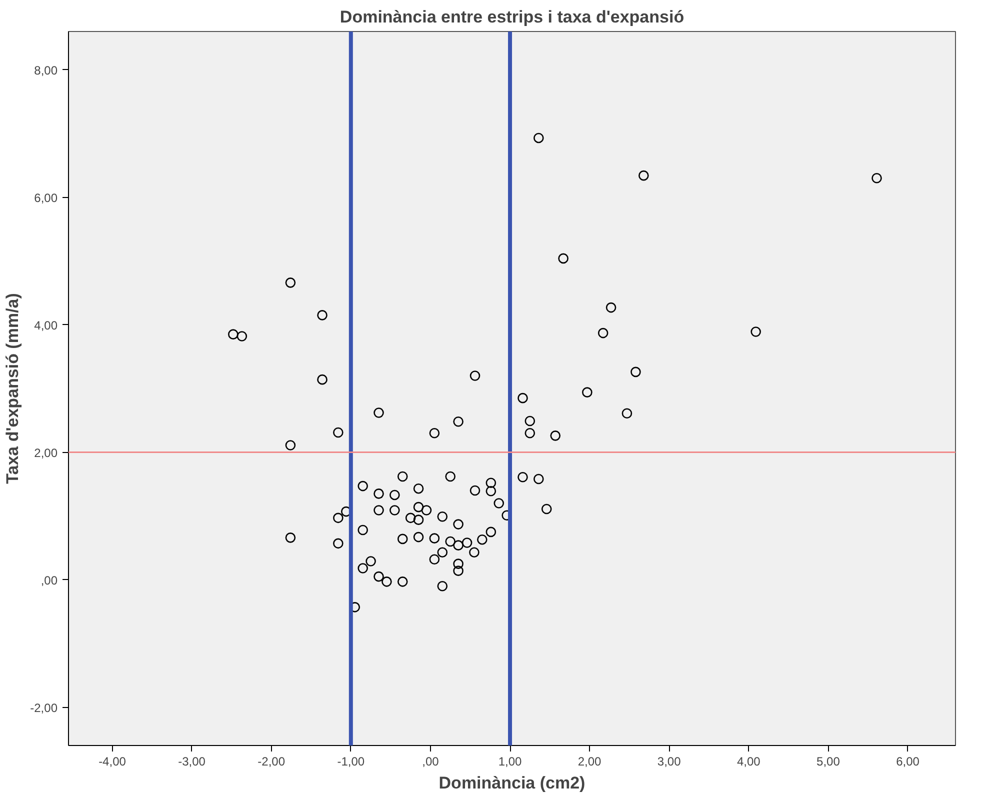 This screenshot has width=982, height=801. Describe the element at coordinates (908, 761) in the screenshot. I see `x-tick-label: 6,00` at that location.